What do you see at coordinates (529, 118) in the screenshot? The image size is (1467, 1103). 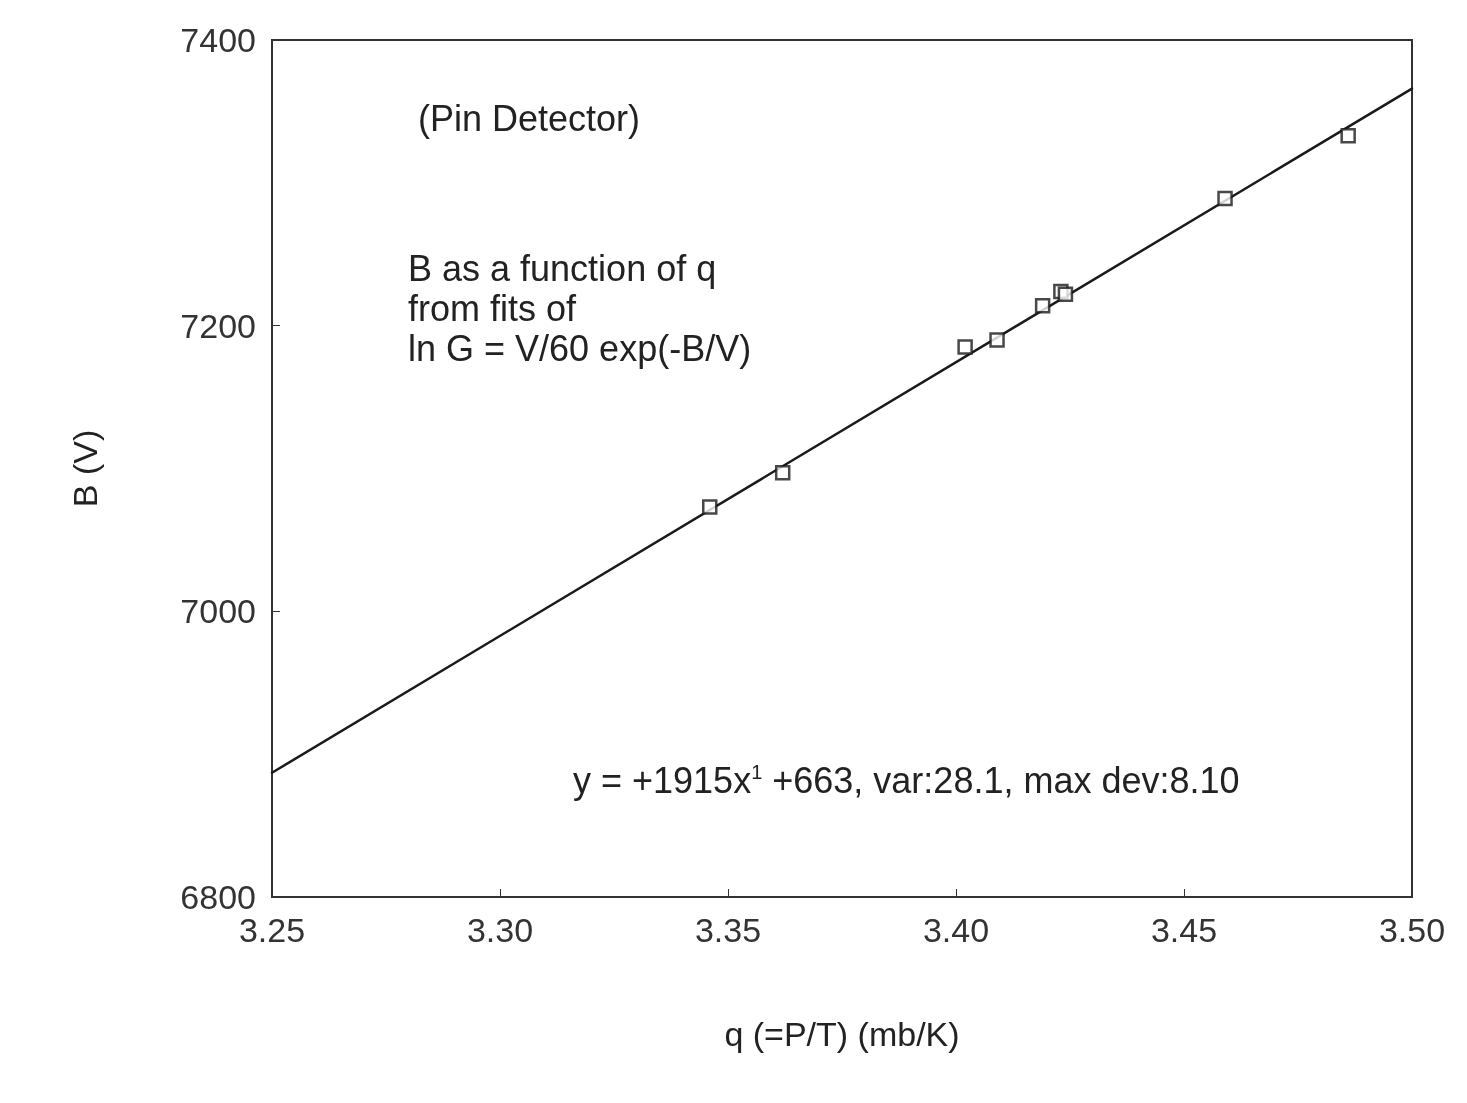 I see `annotation: (Pin Detector)` at bounding box center [529, 118].